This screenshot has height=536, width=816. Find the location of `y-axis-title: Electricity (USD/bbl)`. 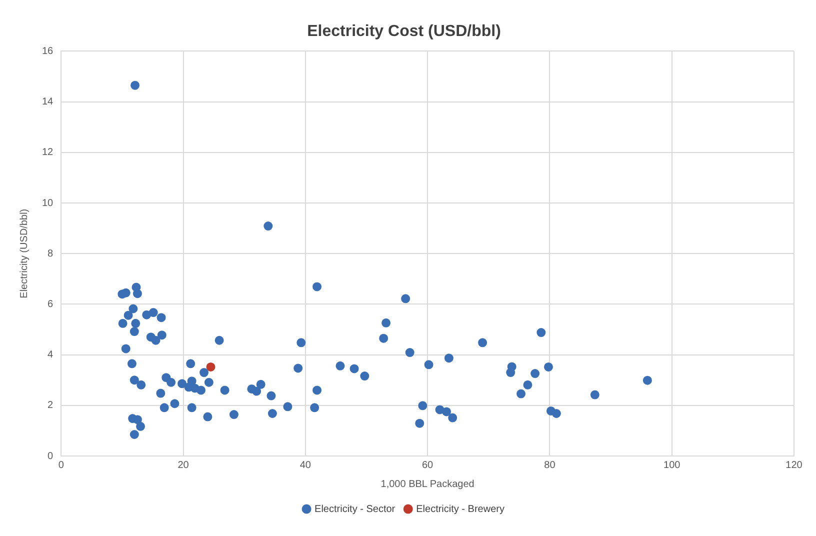

y-axis-title: Electricity (USD/bbl) is located at coordinates (24, 253).